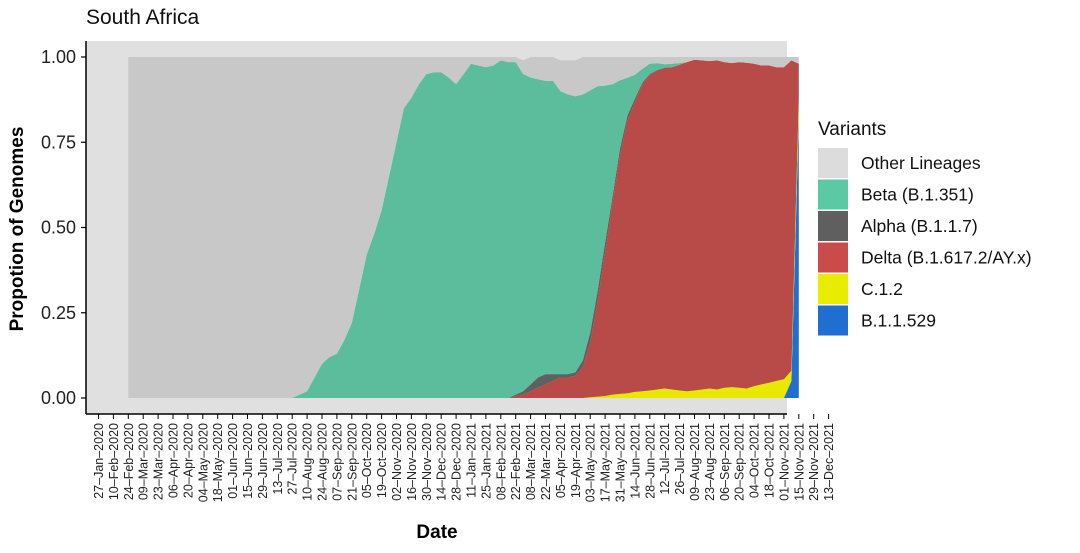 The image size is (1080, 553). Describe the element at coordinates (233, 461) in the screenshot. I see `x-tick-label: 01–Jun–2020` at that location.